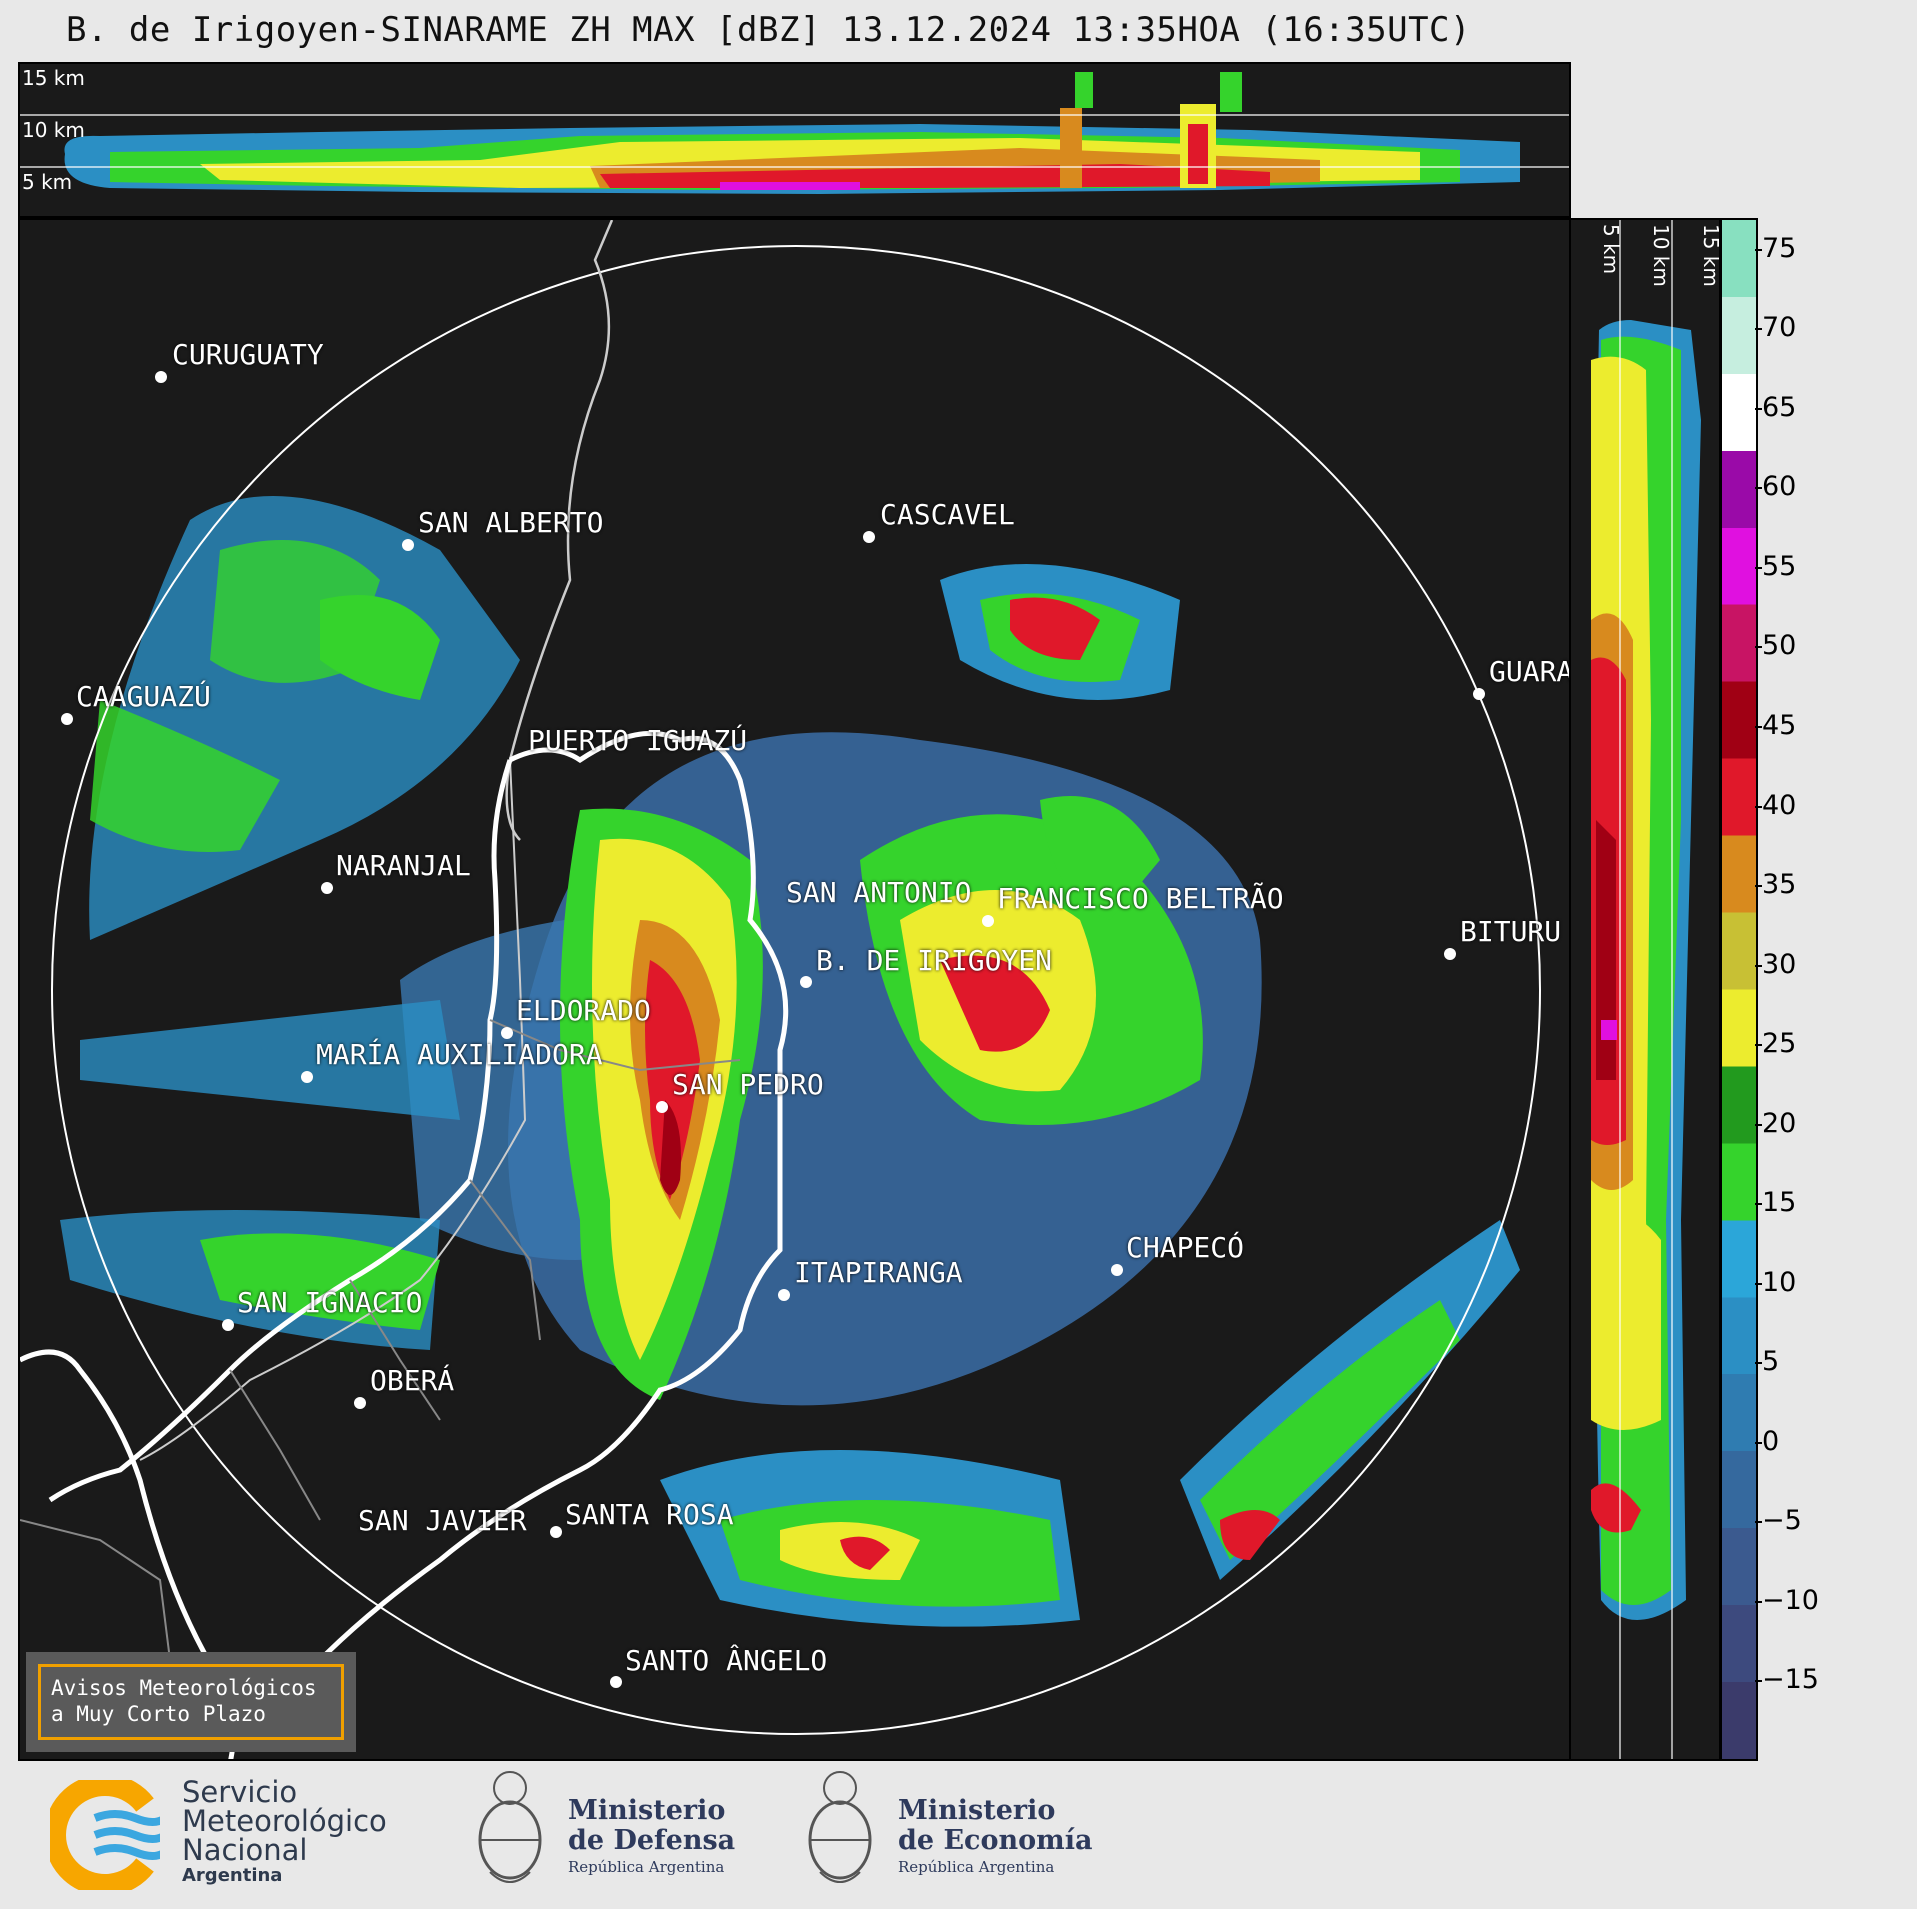  What do you see at coordinates (1611, 249) in the screenshot?
I see `side-label-5km: 5 km` at bounding box center [1611, 249].